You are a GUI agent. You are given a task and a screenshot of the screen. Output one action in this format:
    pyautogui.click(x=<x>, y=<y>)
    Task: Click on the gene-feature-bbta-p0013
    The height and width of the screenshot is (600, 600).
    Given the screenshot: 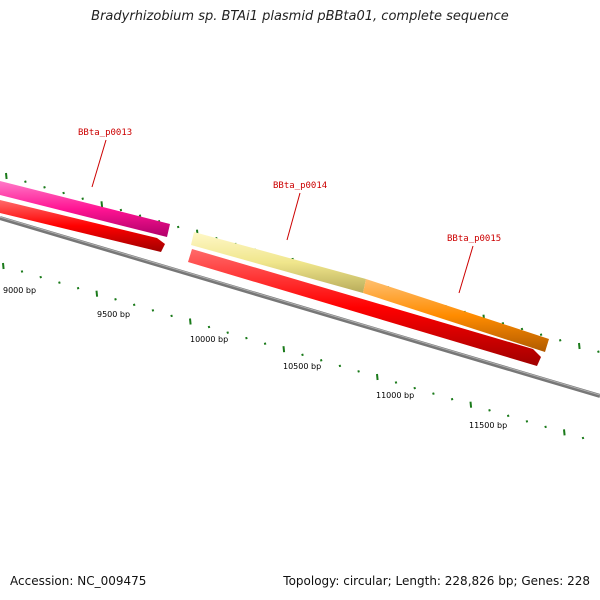 What is the action you would take?
    pyautogui.click(x=85, y=209)
    